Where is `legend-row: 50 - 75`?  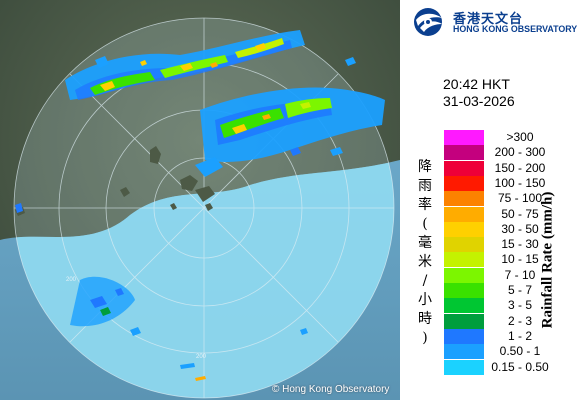
legend-row: 50 - 75 is located at coordinates (509, 214).